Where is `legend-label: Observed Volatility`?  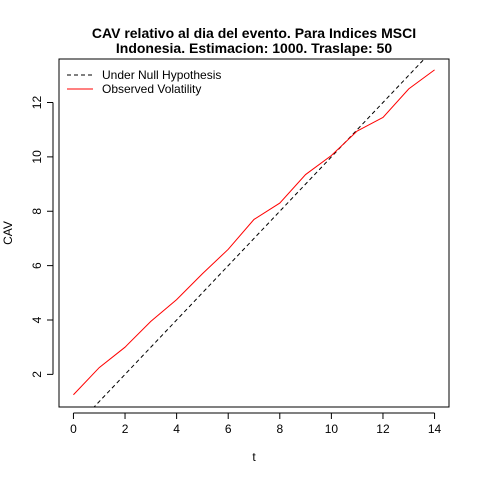
legend-label: Observed Volatility is located at coordinates (151, 89).